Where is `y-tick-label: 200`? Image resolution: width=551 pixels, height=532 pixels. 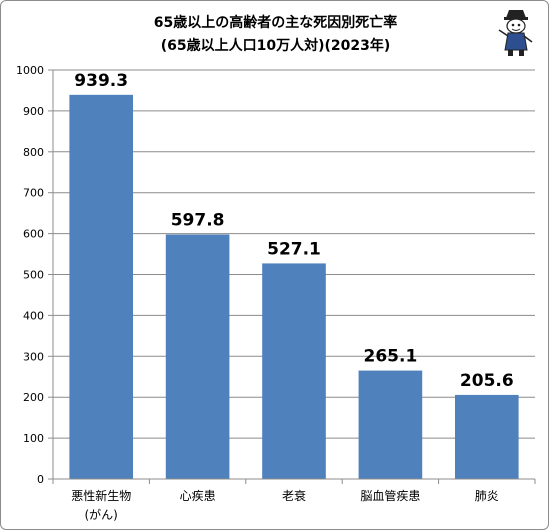
y-tick-label: 200 is located at coordinates (33, 397).